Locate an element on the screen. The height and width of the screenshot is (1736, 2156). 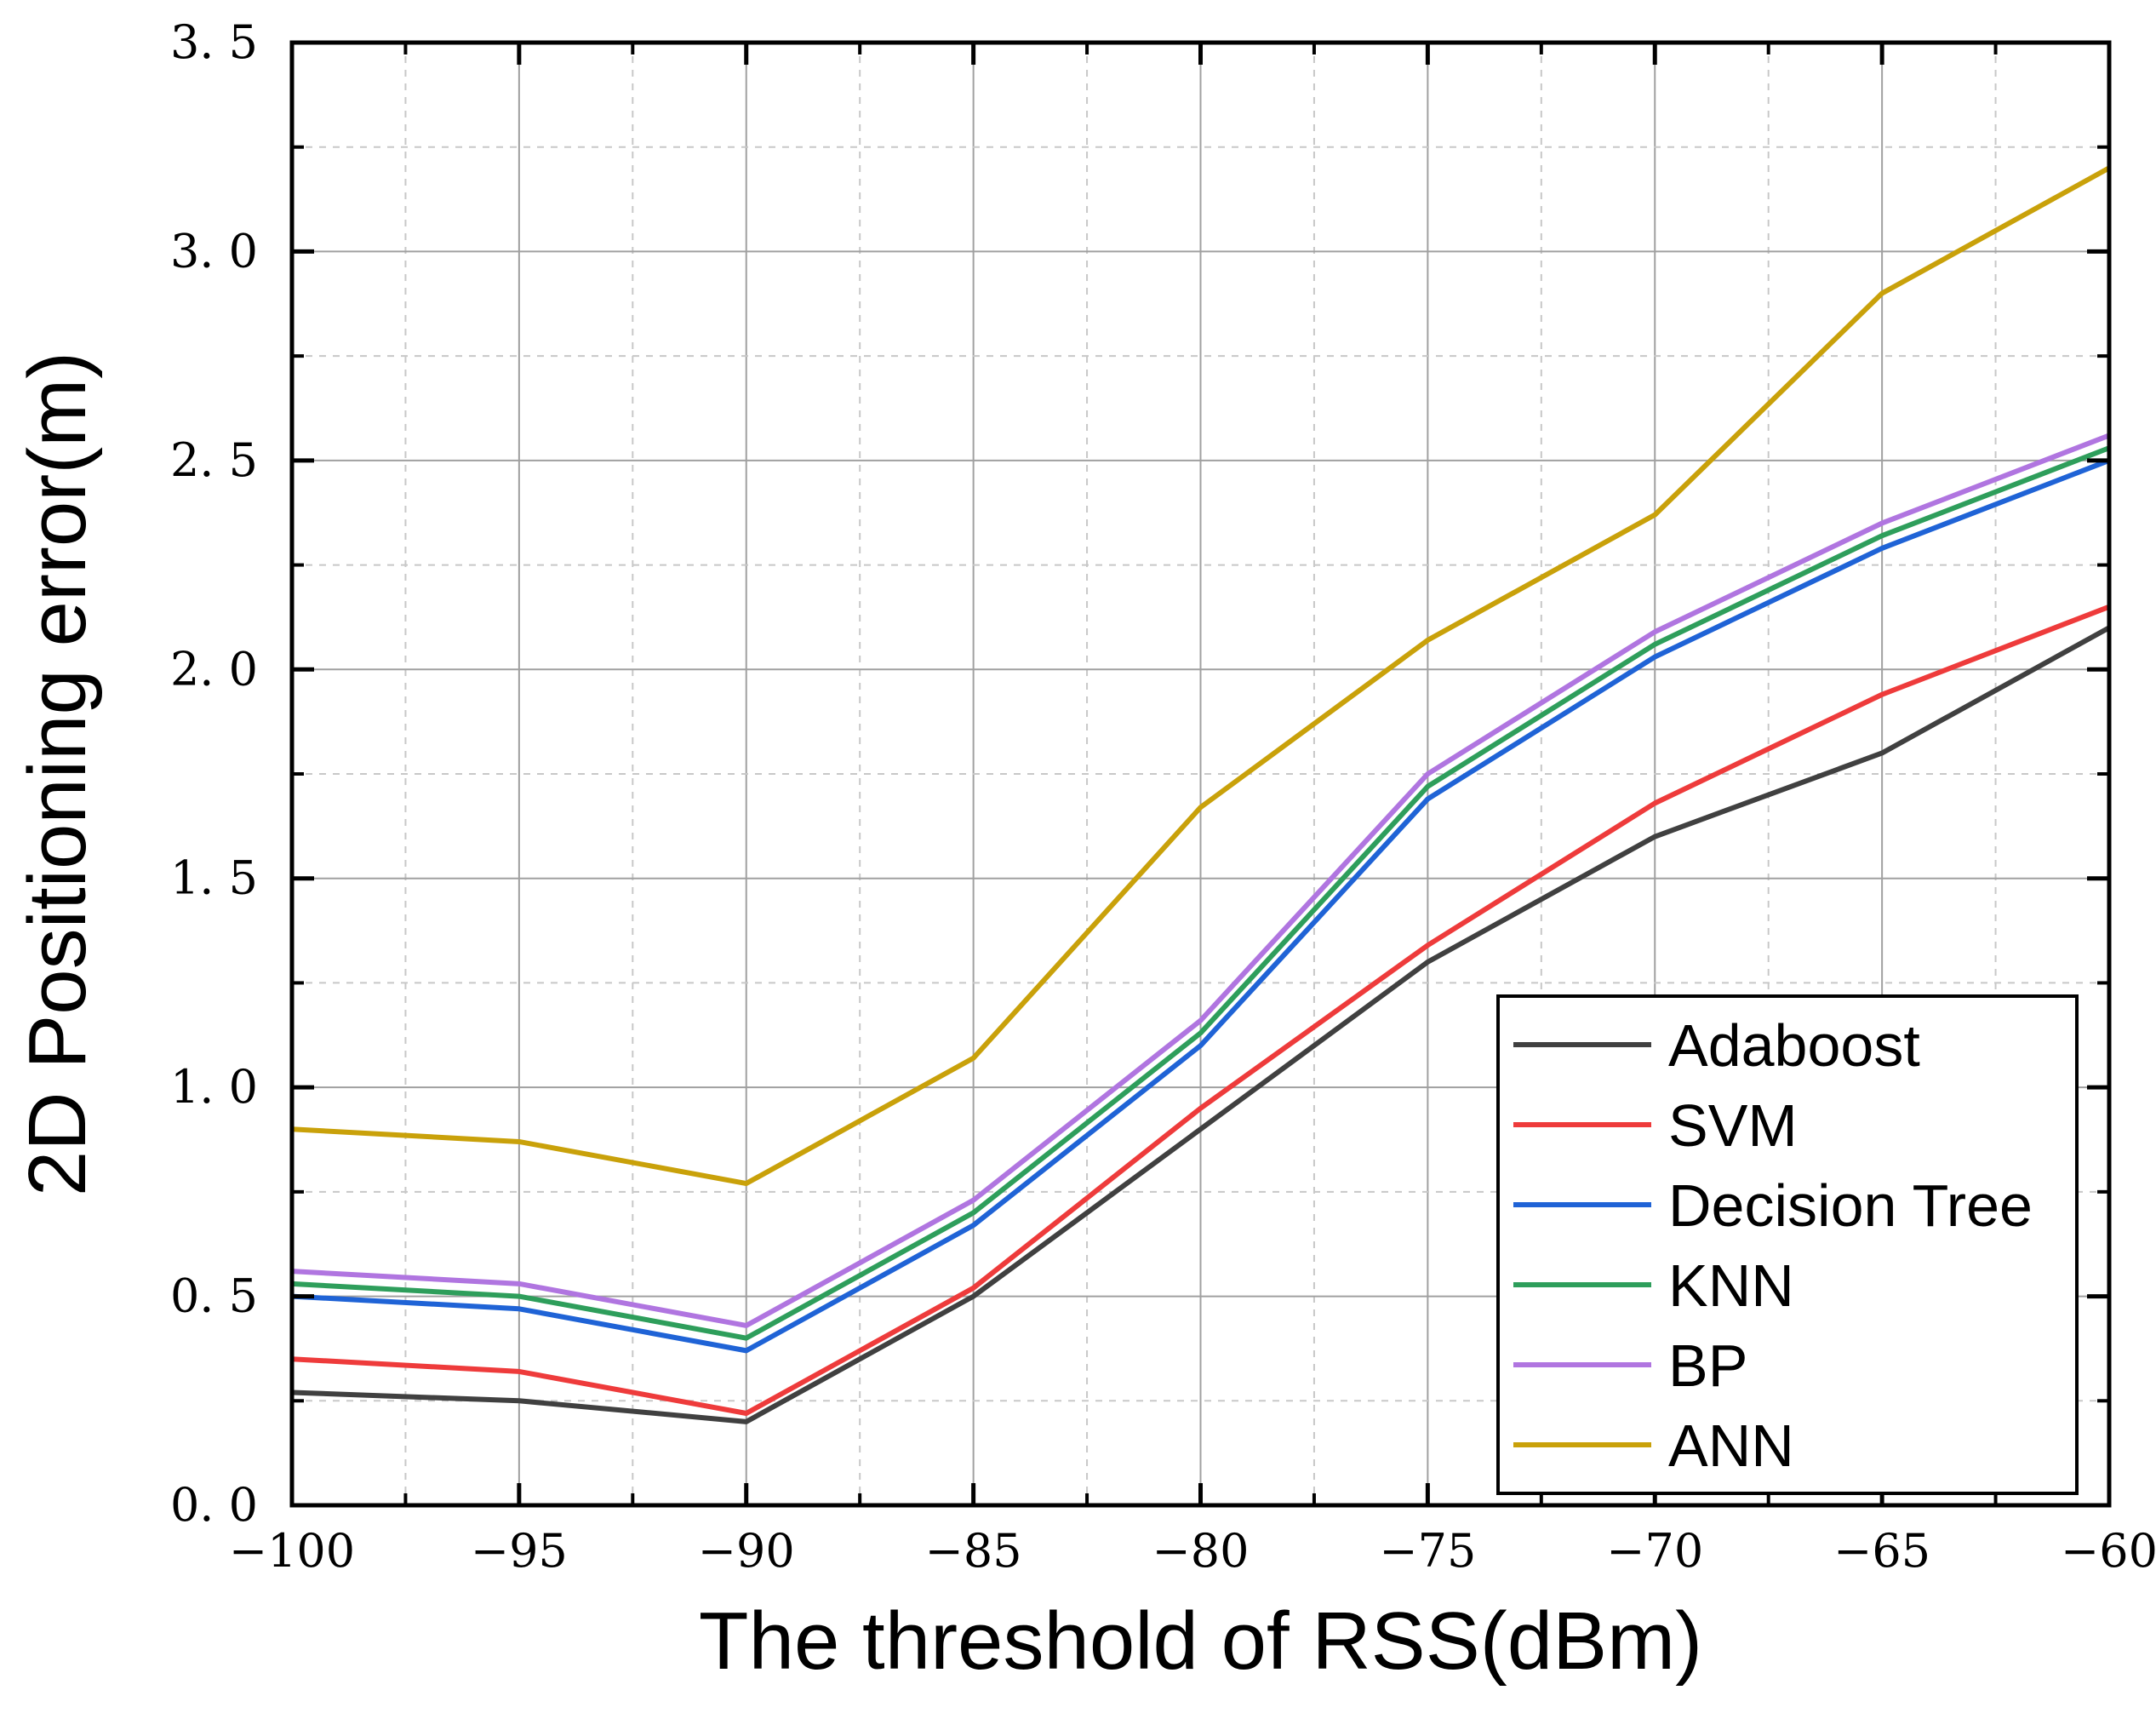
x-tick-label: −80 is located at coordinates (1201, 1551).